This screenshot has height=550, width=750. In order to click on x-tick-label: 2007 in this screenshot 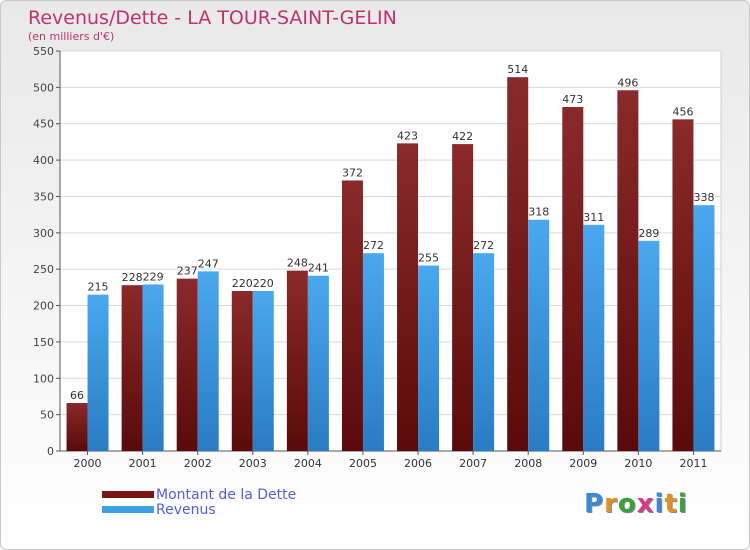, I will do `click(473, 463)`.